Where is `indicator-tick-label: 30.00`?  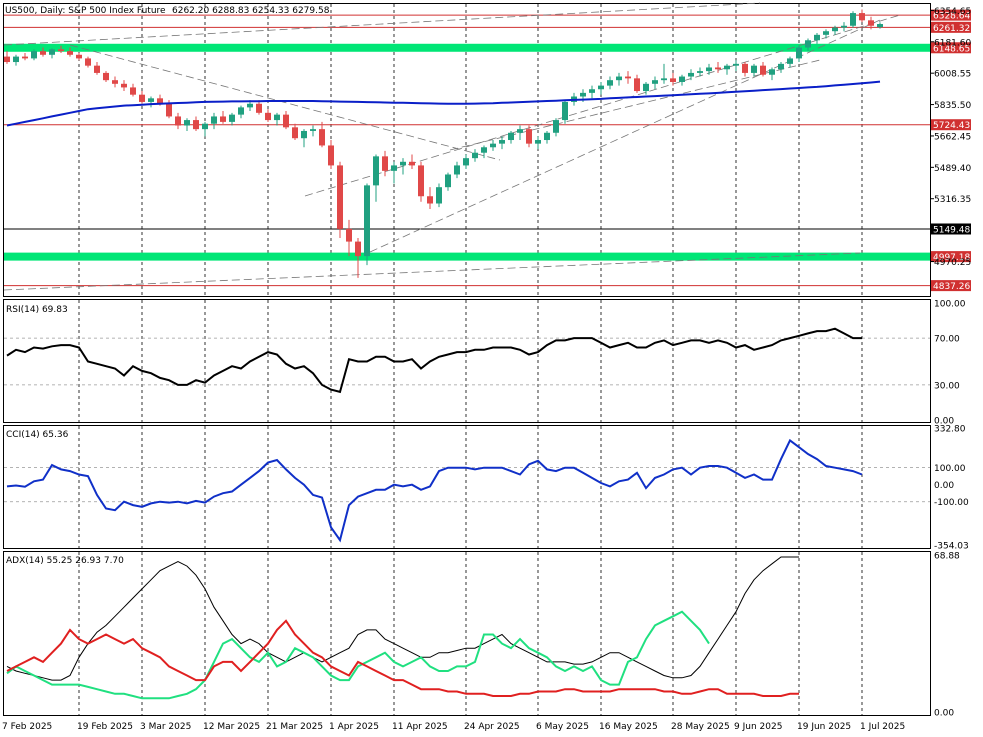
indicator-tick-label: 30.00 is located at coordinates (947, 386).